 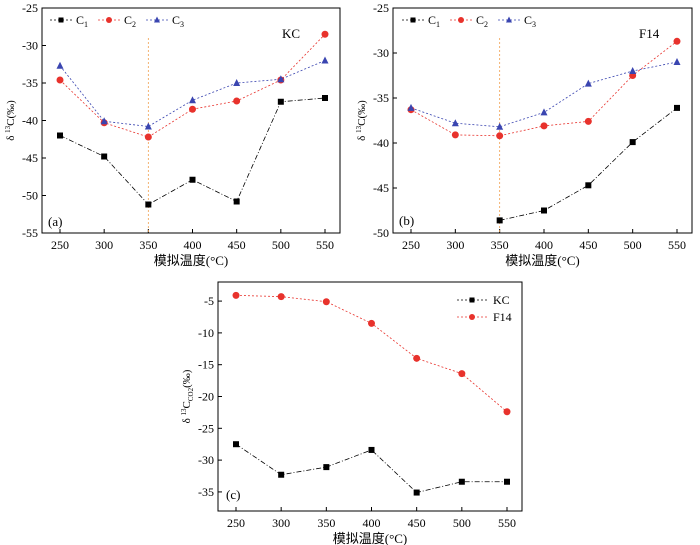 I want to click on legend-label-subscript: 1, so click(x=438, y=24).